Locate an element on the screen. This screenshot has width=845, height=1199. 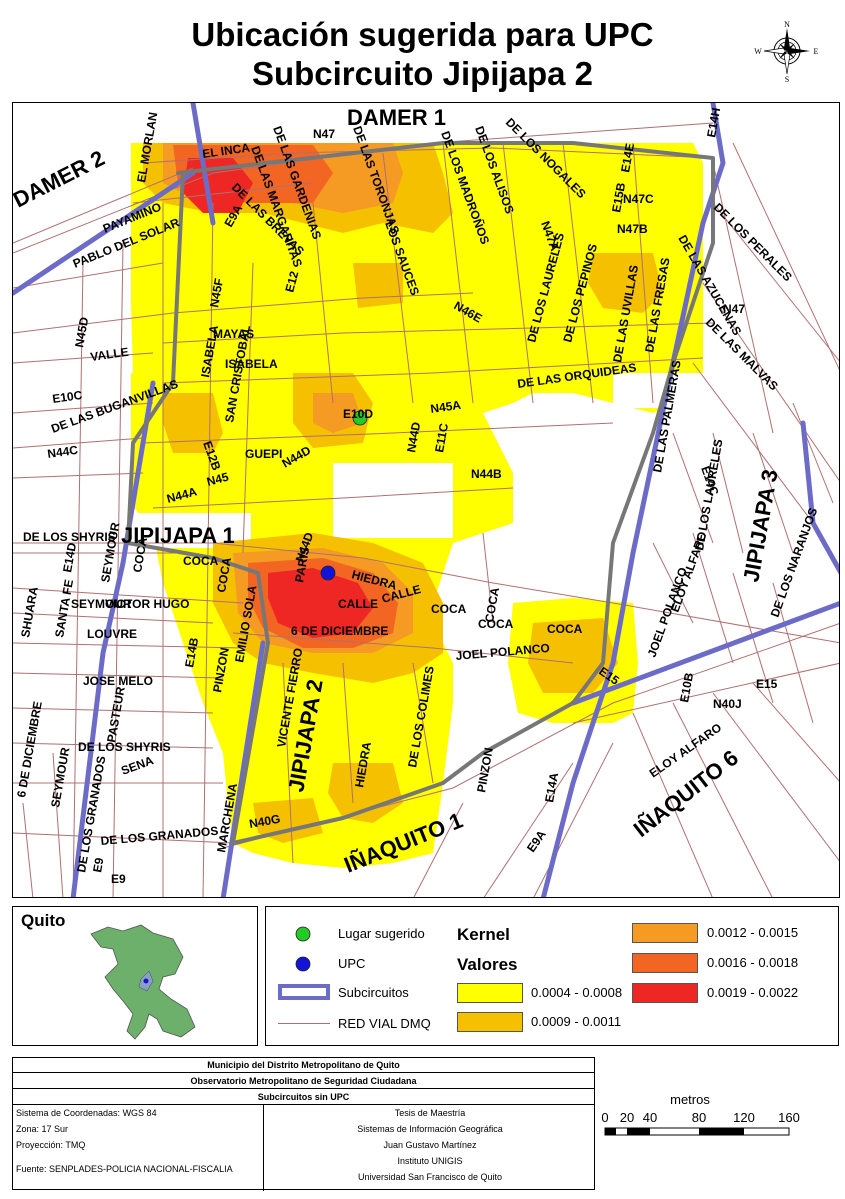
street-label: N40J is located at coordinates (727, 704).